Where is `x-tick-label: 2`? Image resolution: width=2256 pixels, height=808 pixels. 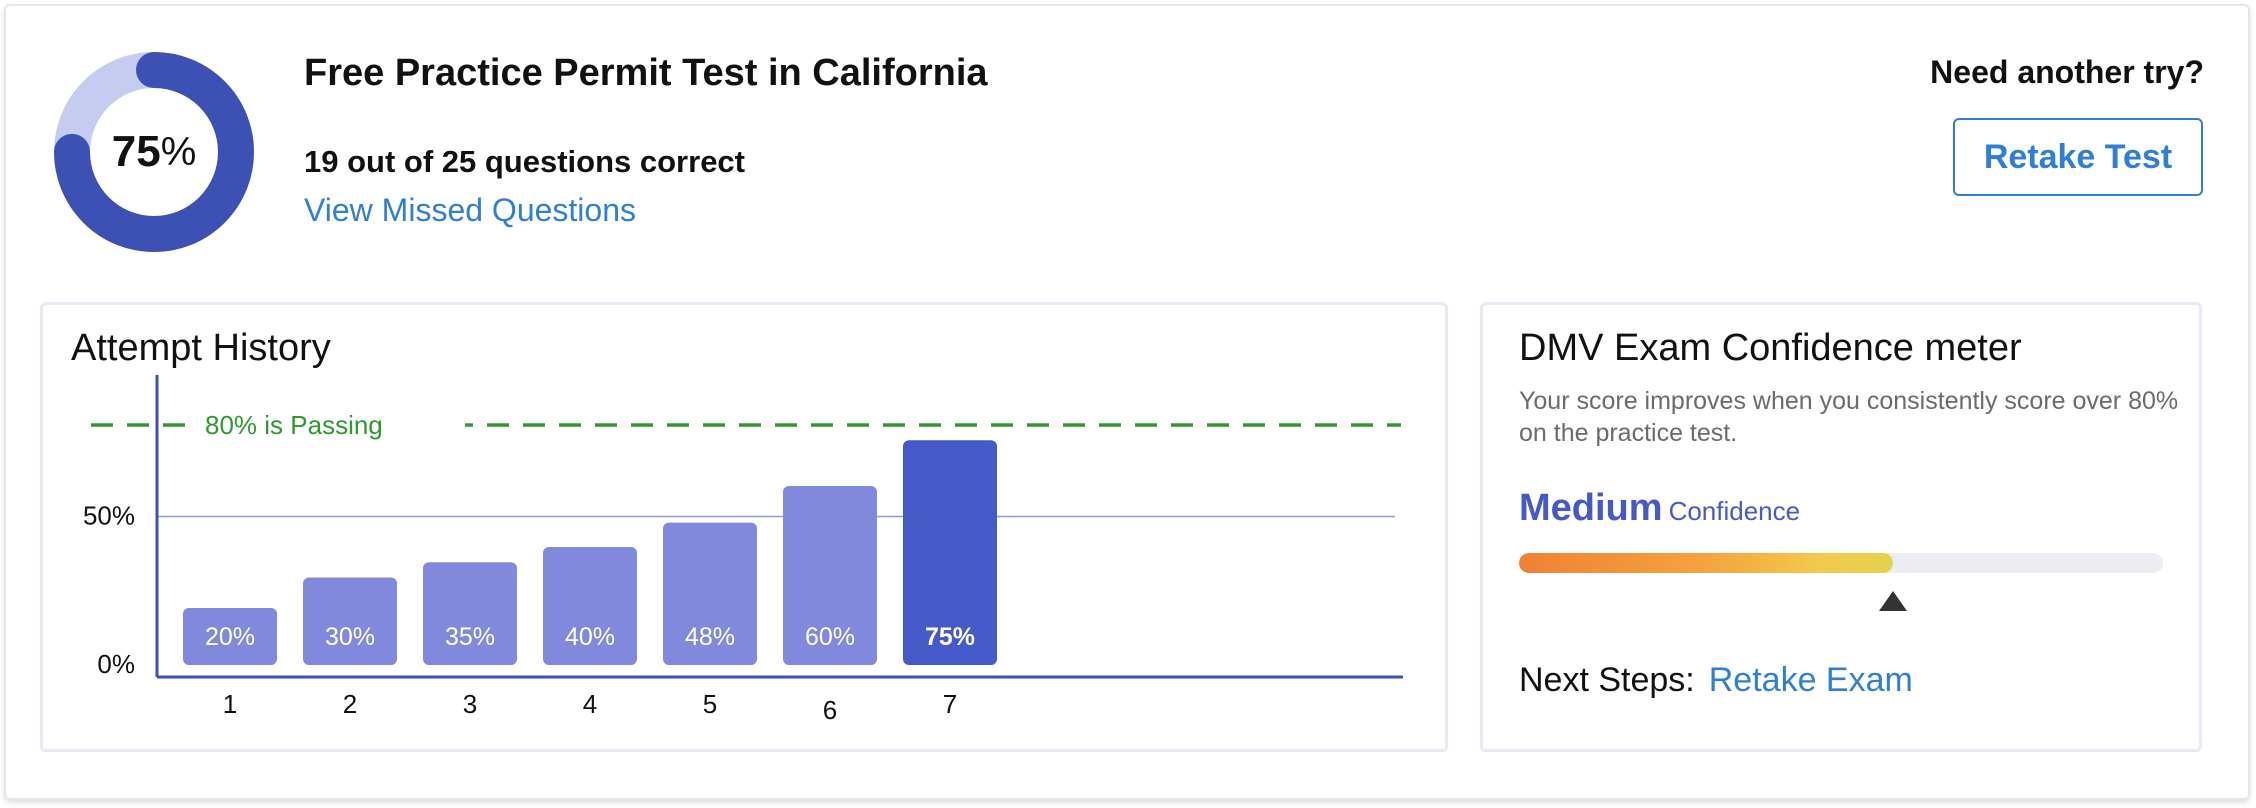 x-tick-label: 2 is located at coordinates (350, 704).